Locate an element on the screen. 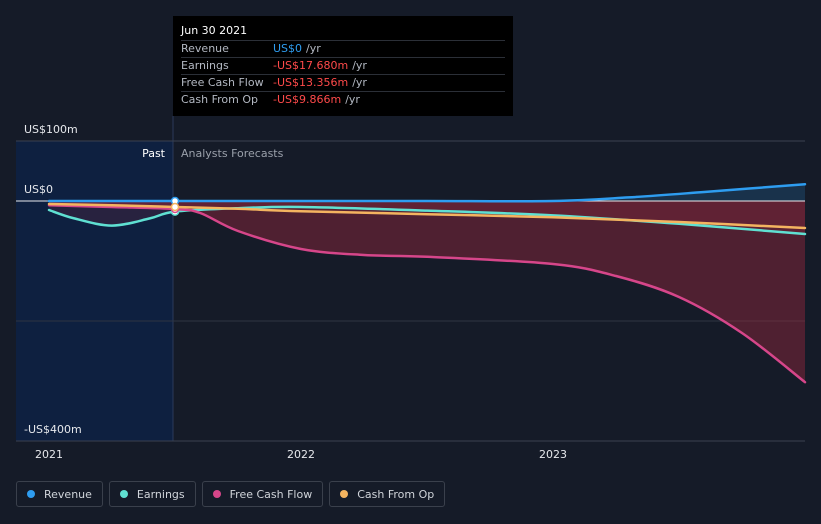  tooltip-value: -US$9.866m is located at coordinates (307, 99).